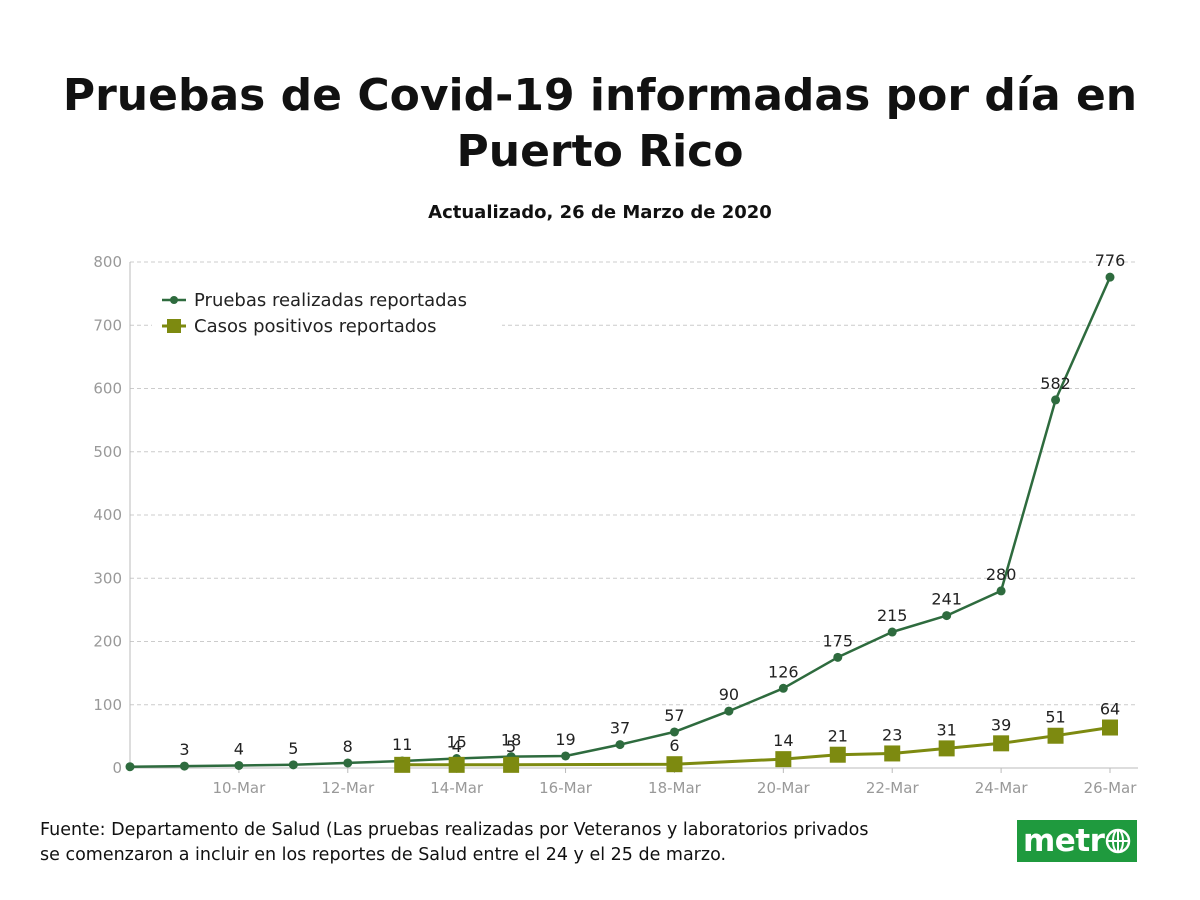 Image resolution: width=1200 pixels, height=900 pixels. I want to click on pruebas-data-label-25-Mar: 582, so click(1055, 383).